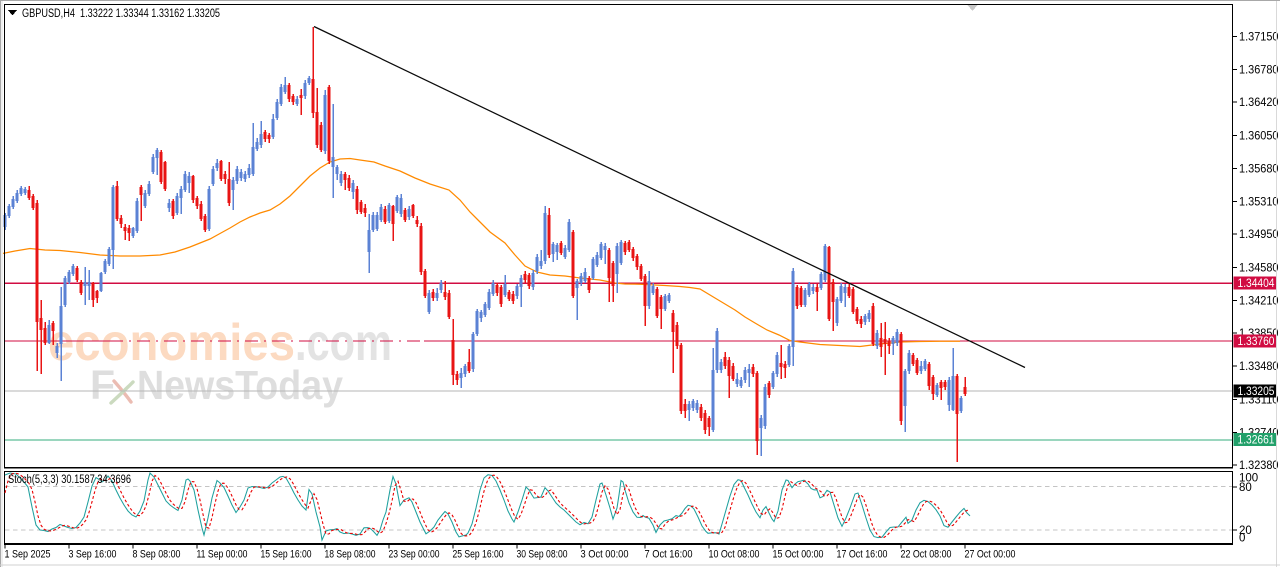  I want to click on svg-text: 1.36050, so click(1259, 136).